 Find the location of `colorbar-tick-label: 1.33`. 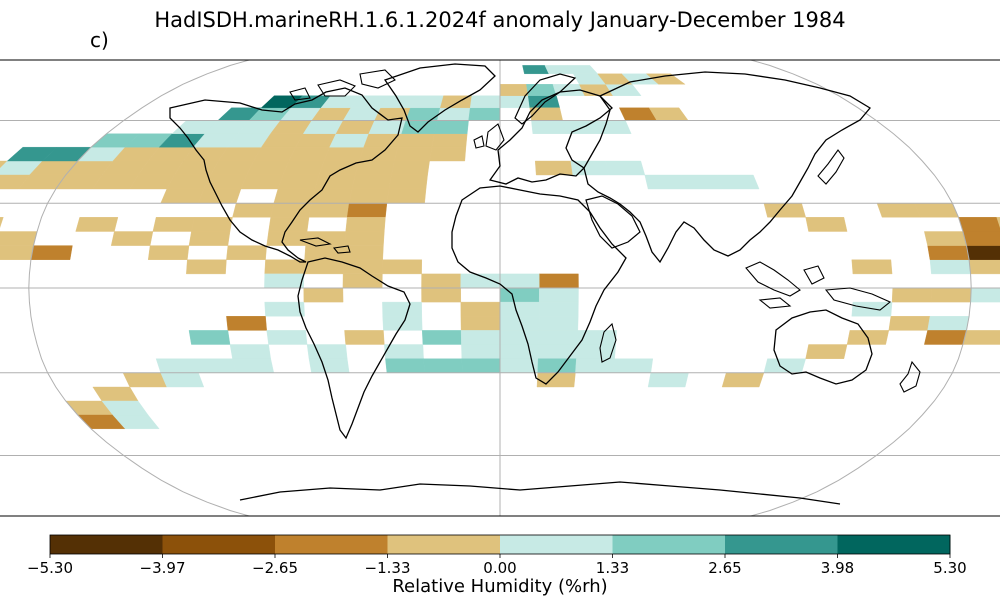

colorbar-tick-label: 1.33 is located at coordinates (612, 568).